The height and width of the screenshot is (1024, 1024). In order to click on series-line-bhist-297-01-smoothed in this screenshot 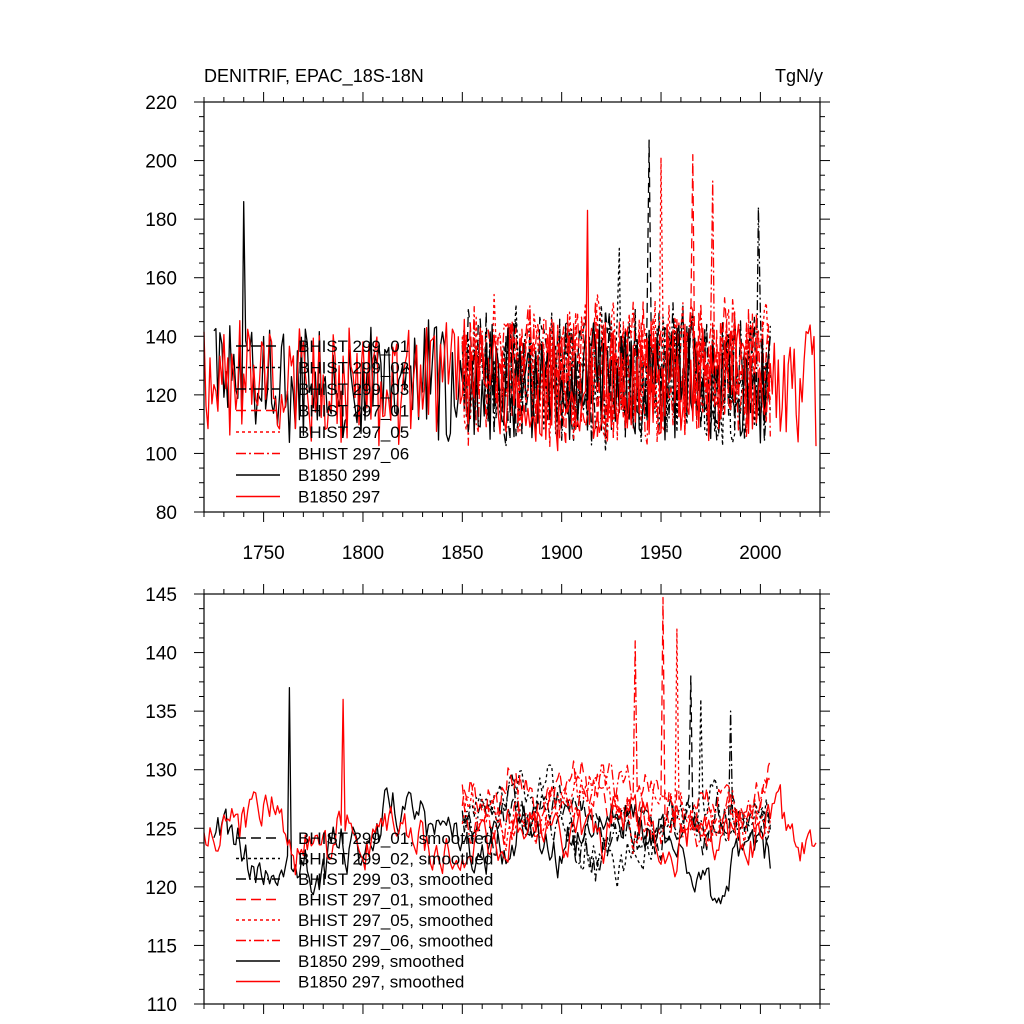, I will do `click(616, 718)`.